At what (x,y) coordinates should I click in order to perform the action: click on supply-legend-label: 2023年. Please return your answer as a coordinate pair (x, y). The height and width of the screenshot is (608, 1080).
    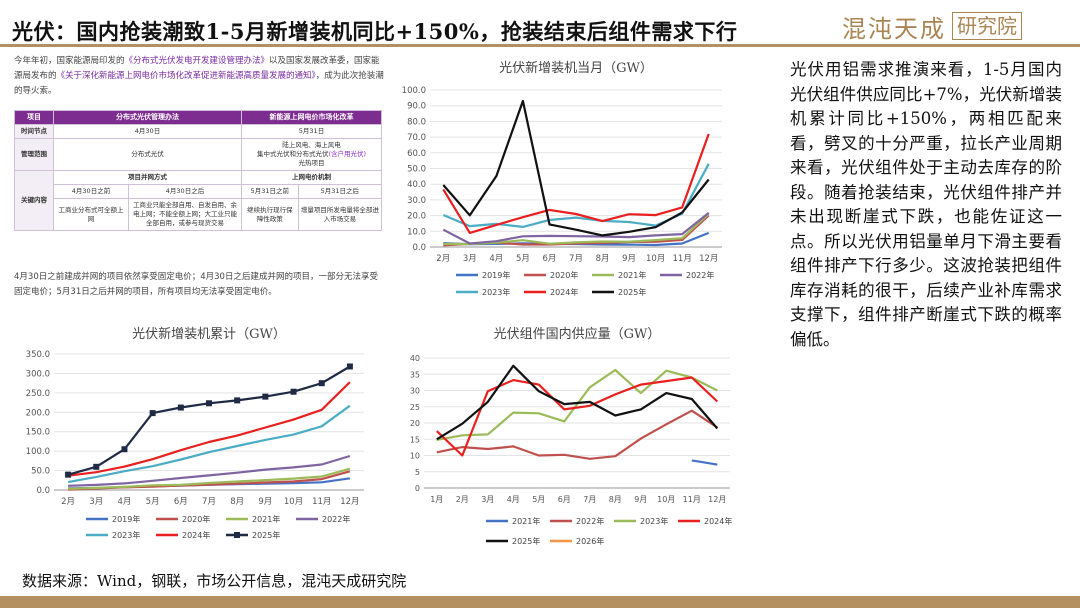
    Looking at the image, I should click on (654, 521).